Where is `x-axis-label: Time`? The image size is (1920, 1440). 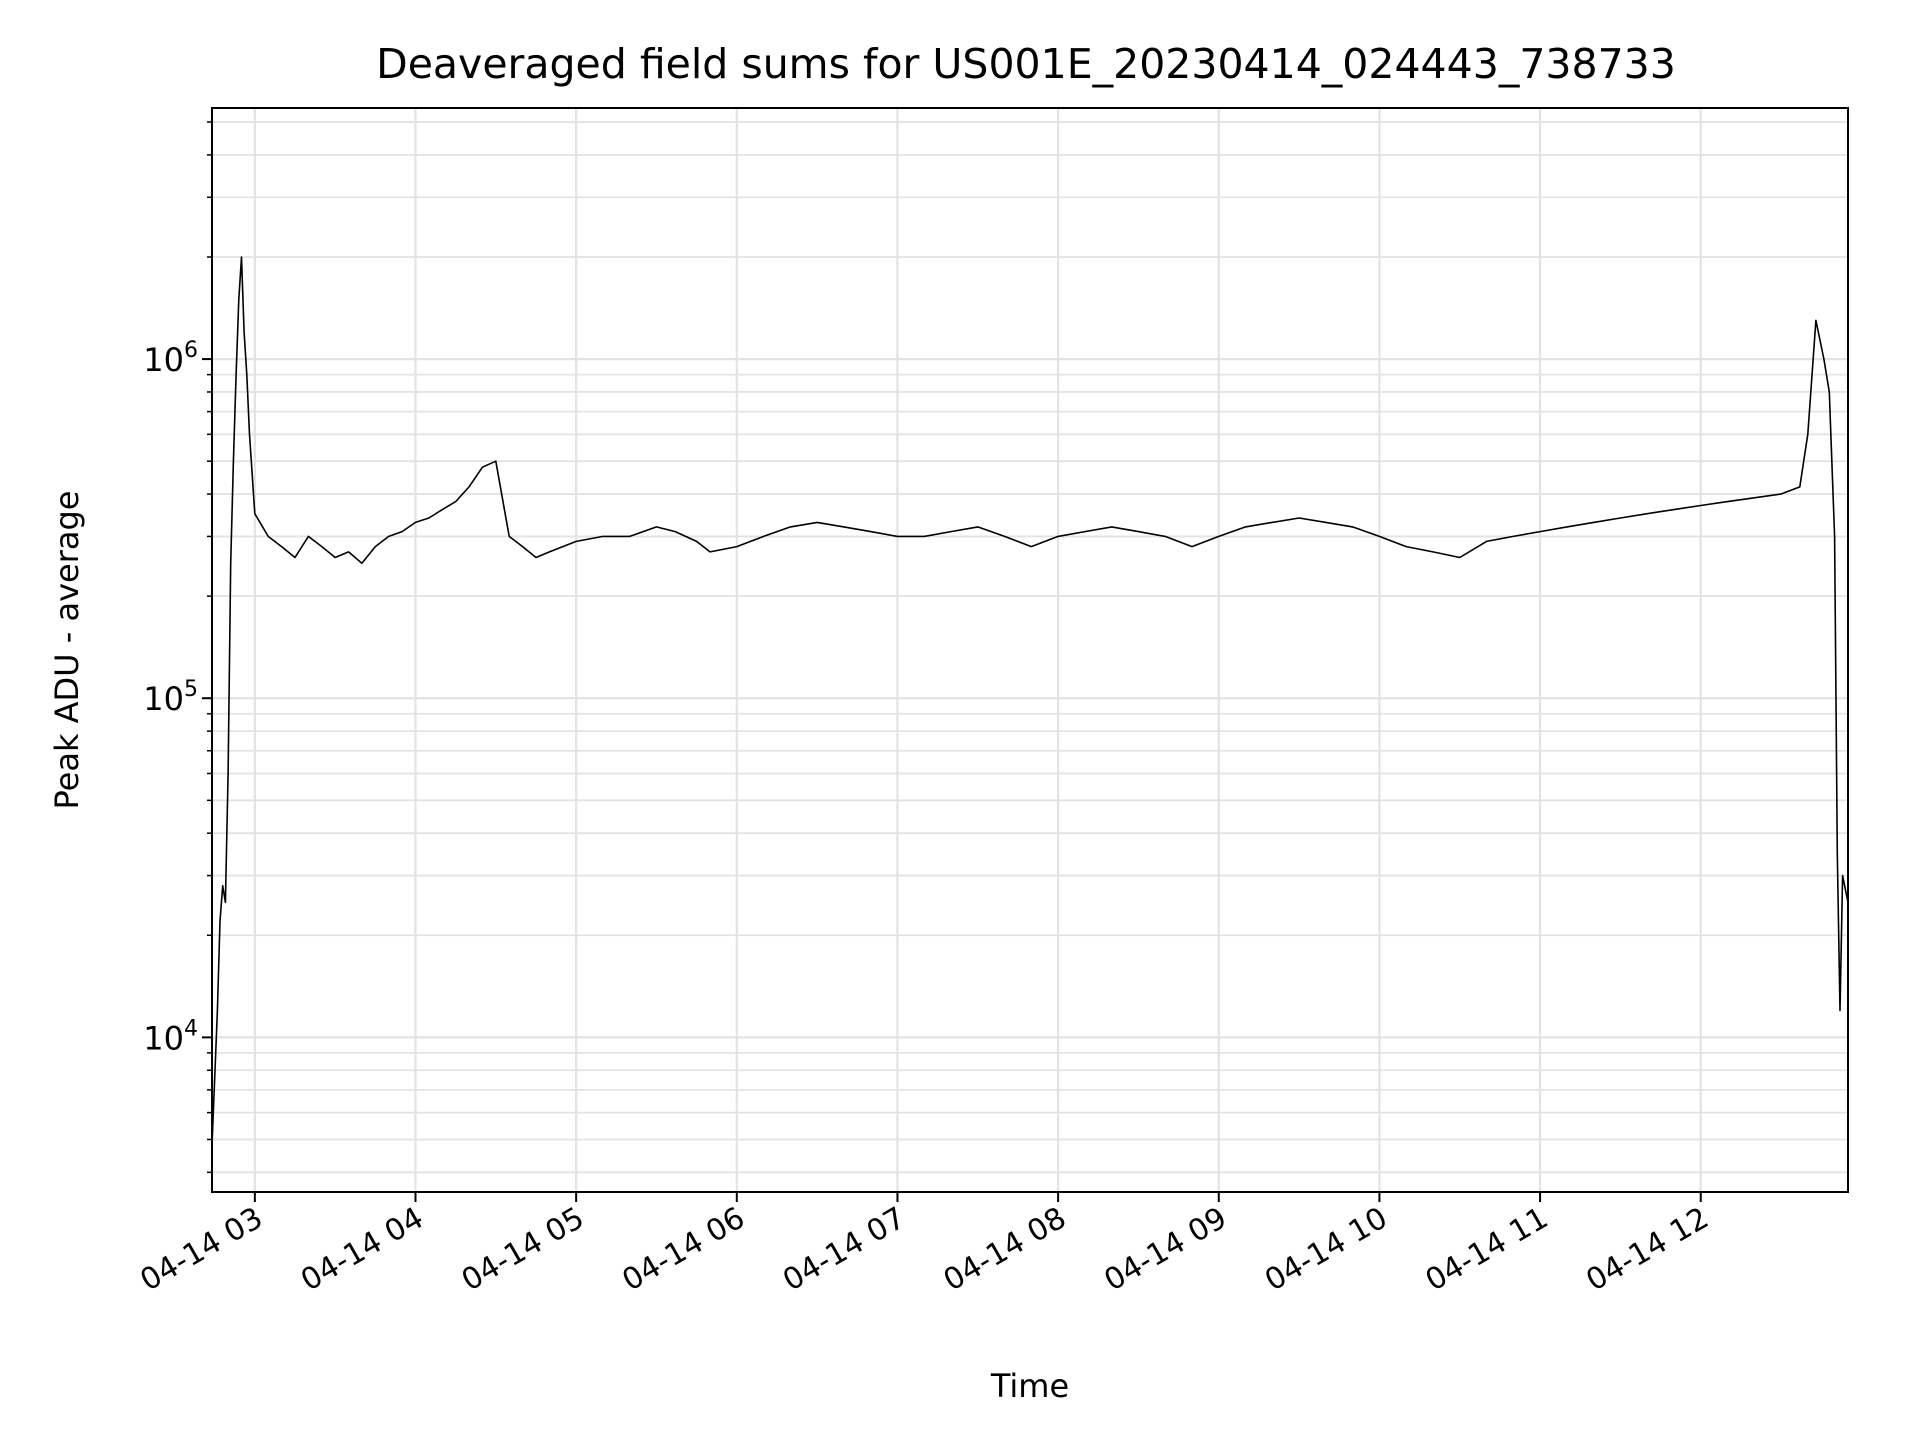
x-axis-label: Time is located at coordinates (1029, 1386).